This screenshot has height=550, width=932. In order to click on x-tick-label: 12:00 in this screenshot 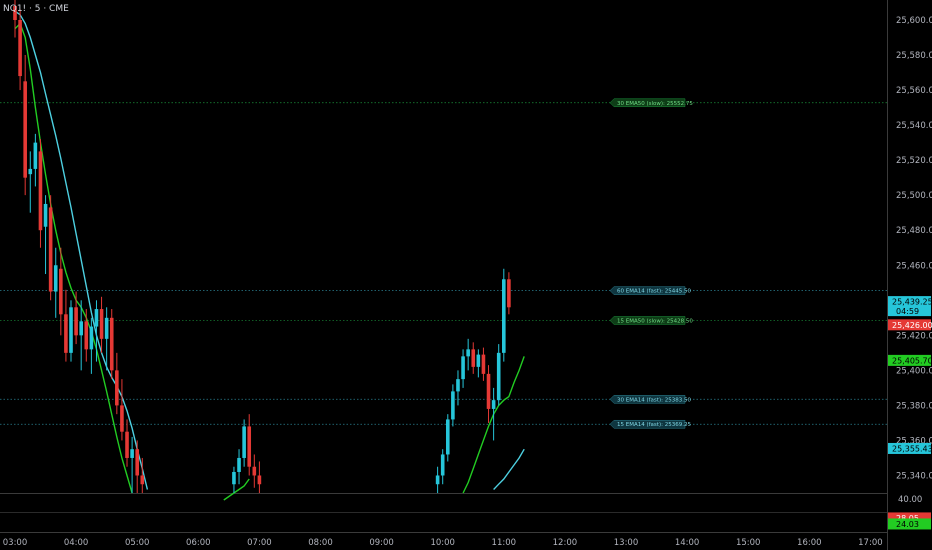, I will do `click(565, 543)`.